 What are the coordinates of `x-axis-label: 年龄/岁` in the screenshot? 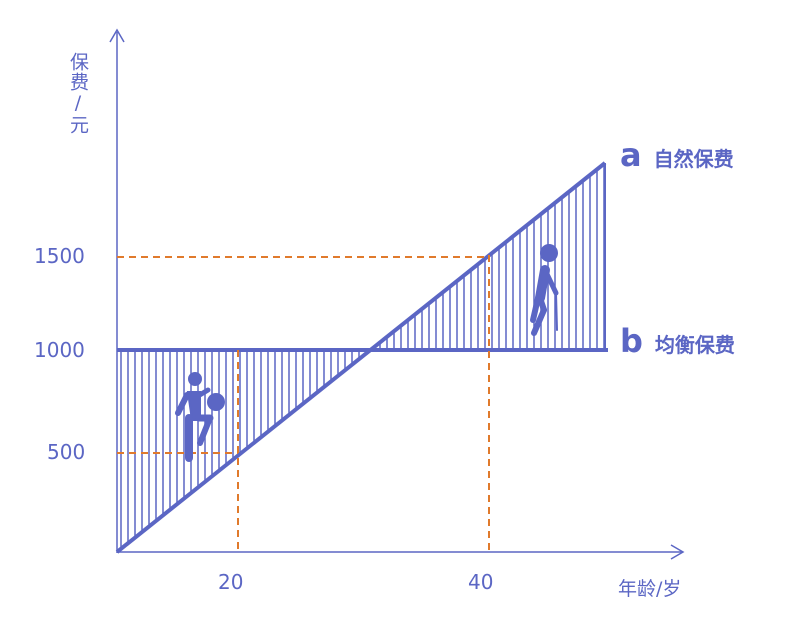 It's located at (650, 589).